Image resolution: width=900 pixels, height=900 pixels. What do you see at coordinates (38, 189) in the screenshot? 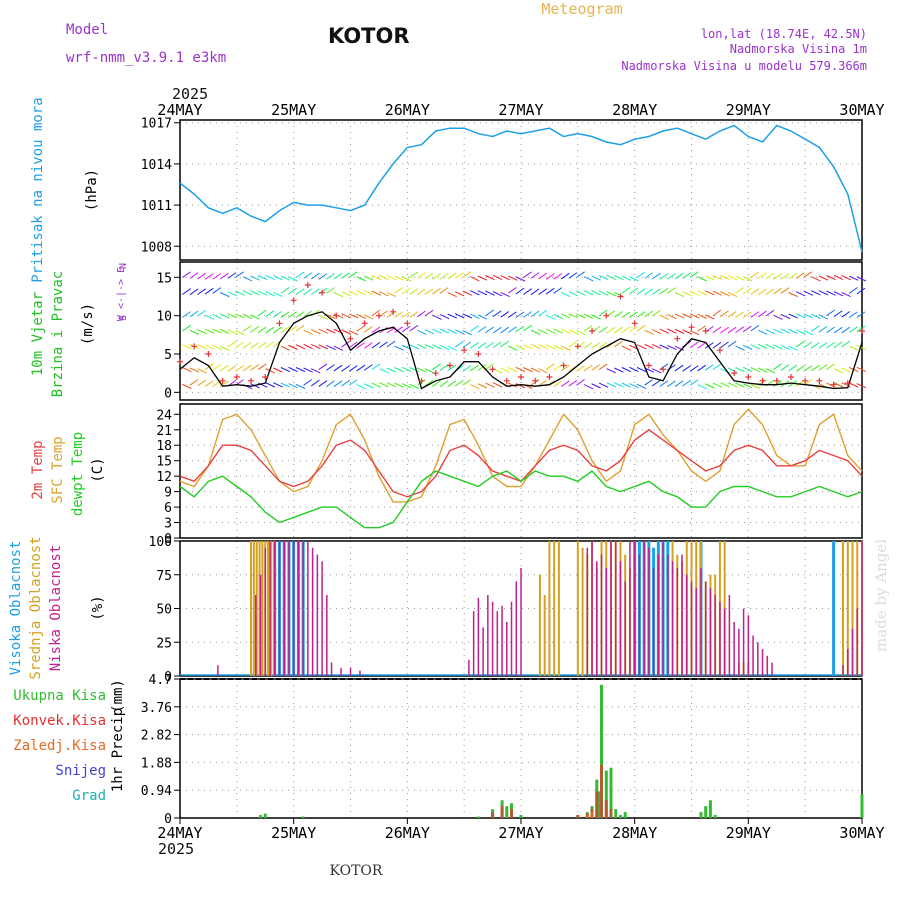
I see `pressure-axis-label: Pritisak na nivou mora` at bounding box center [38, 189].